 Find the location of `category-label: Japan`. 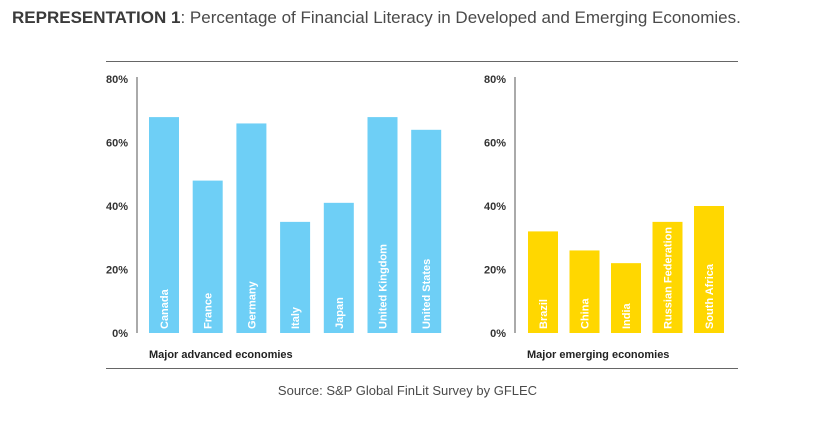

category-label: Japan is located at coordinates (340, 313).